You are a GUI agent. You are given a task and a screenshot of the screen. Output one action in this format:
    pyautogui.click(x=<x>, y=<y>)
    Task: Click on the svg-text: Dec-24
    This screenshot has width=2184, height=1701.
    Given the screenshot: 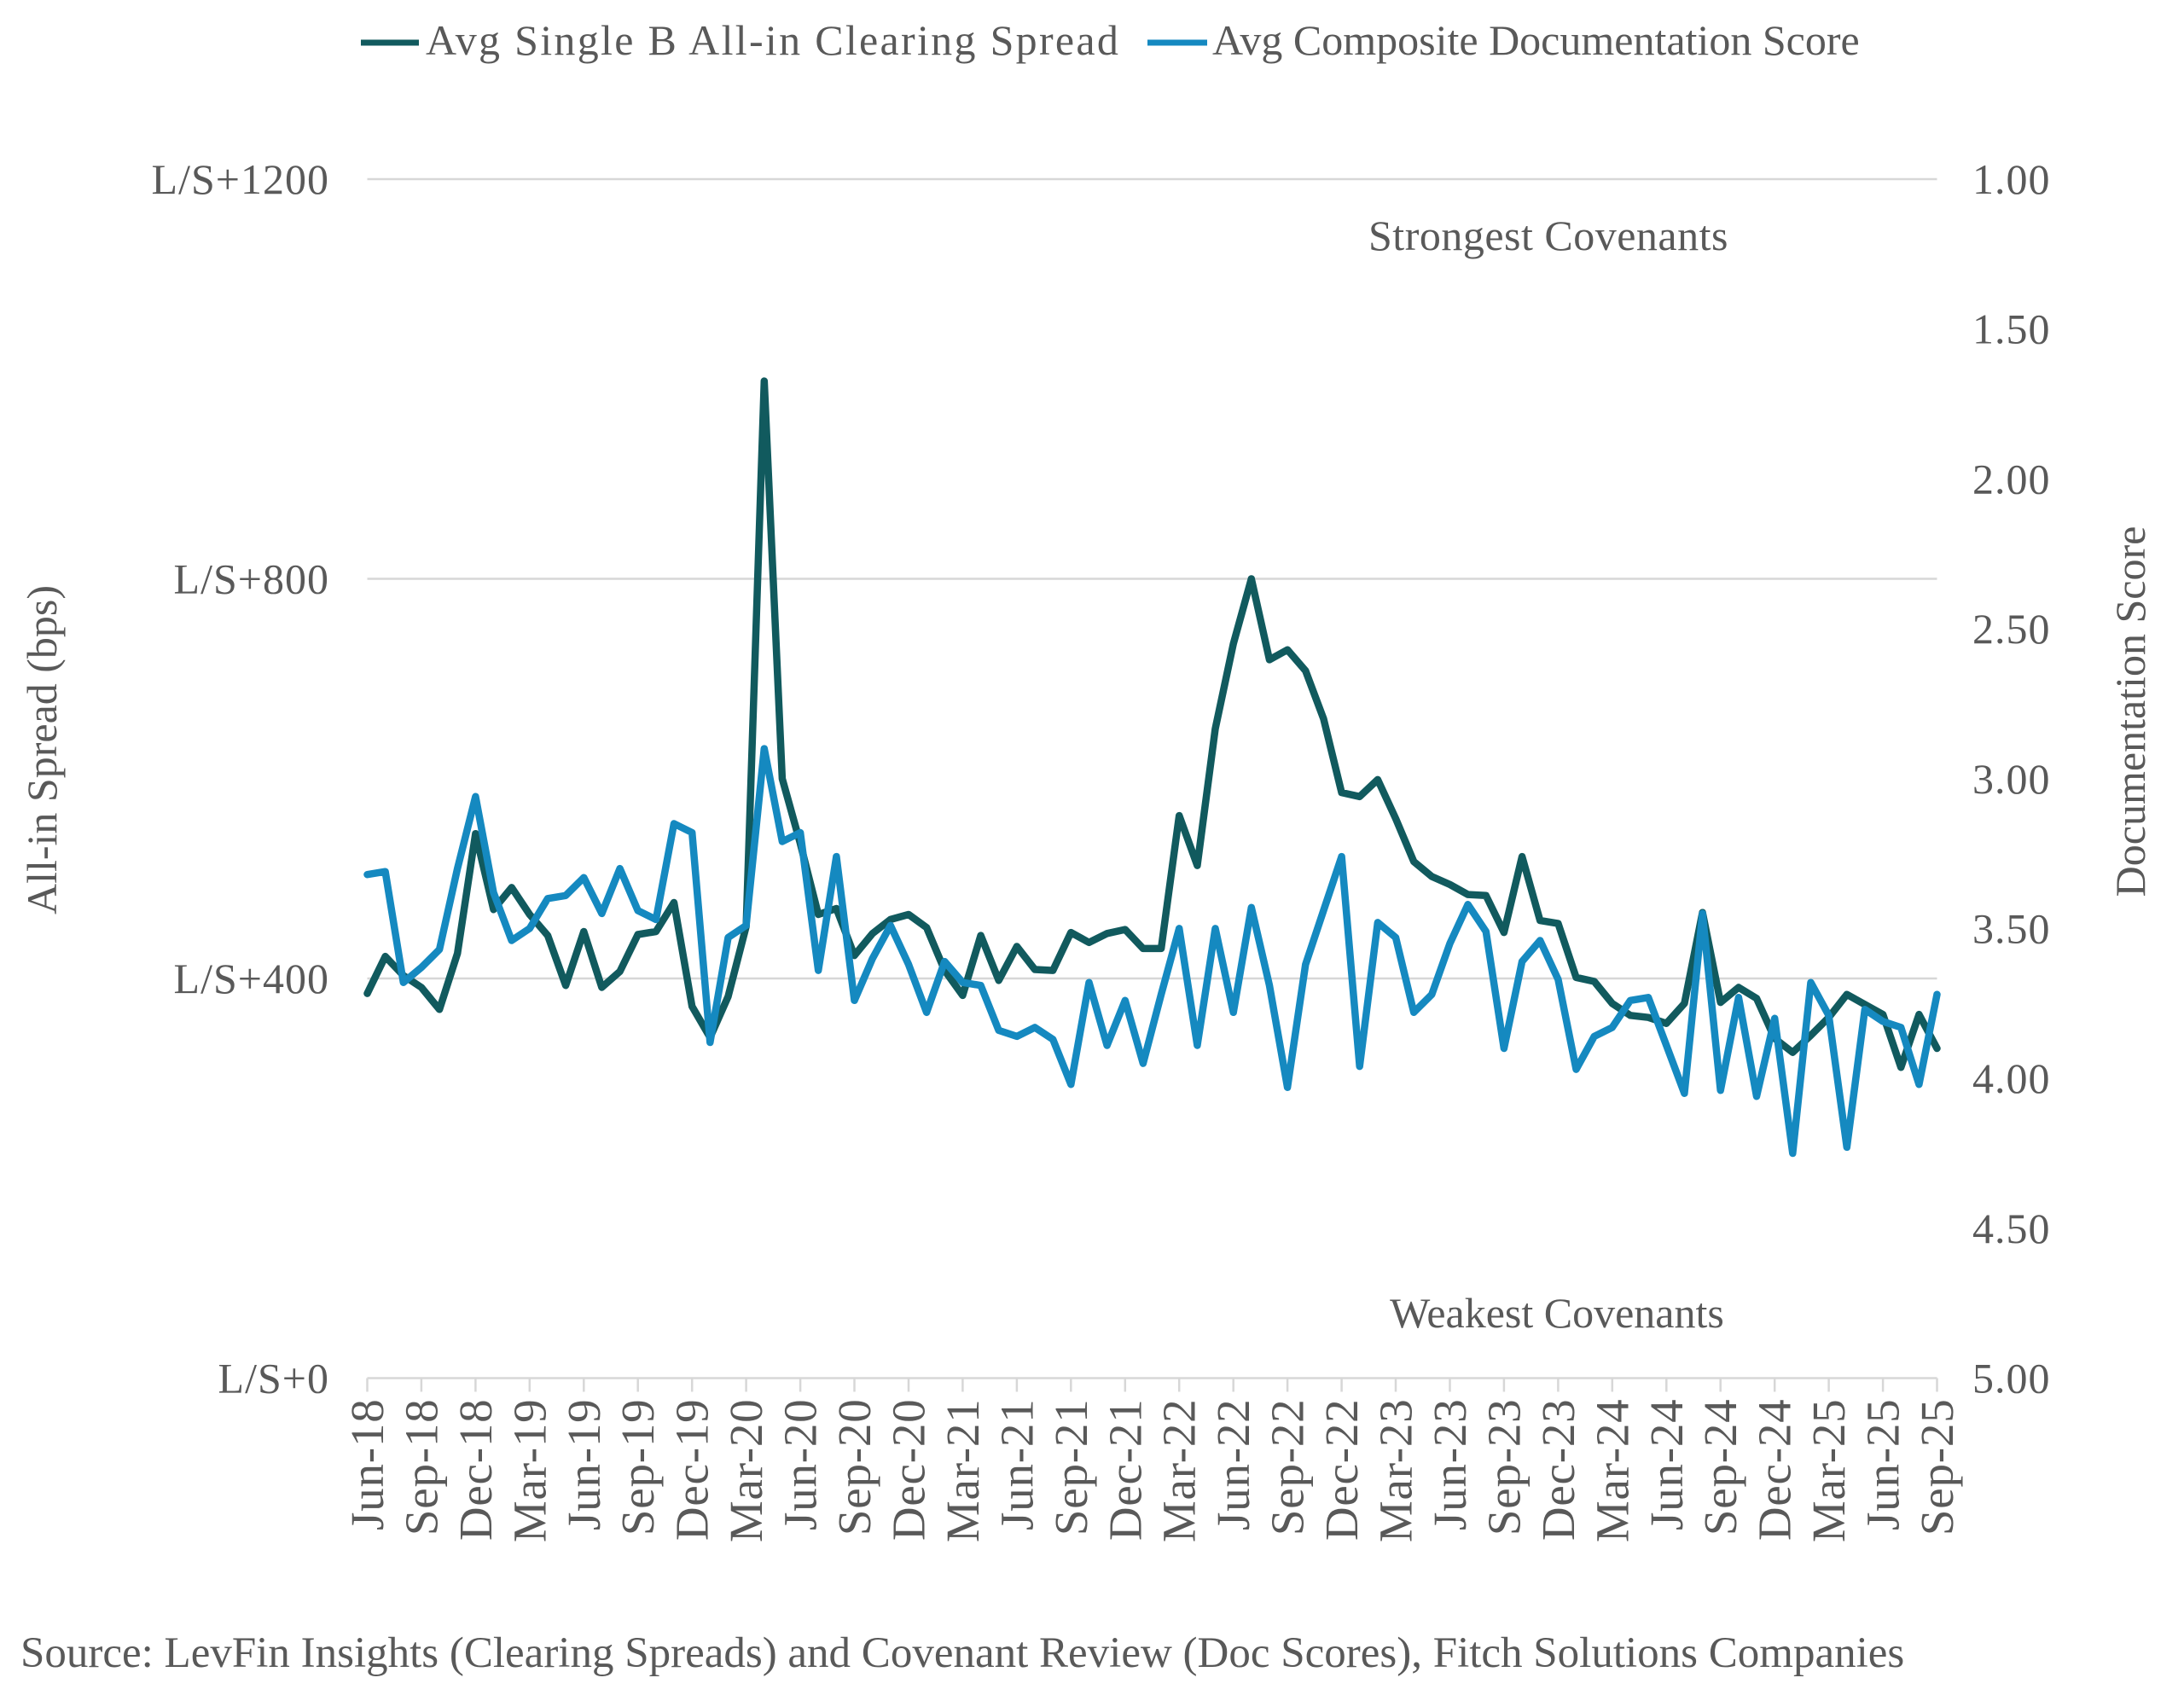 What is the action you would take?
    pyautogui.click(x=1775, y=1470)
    